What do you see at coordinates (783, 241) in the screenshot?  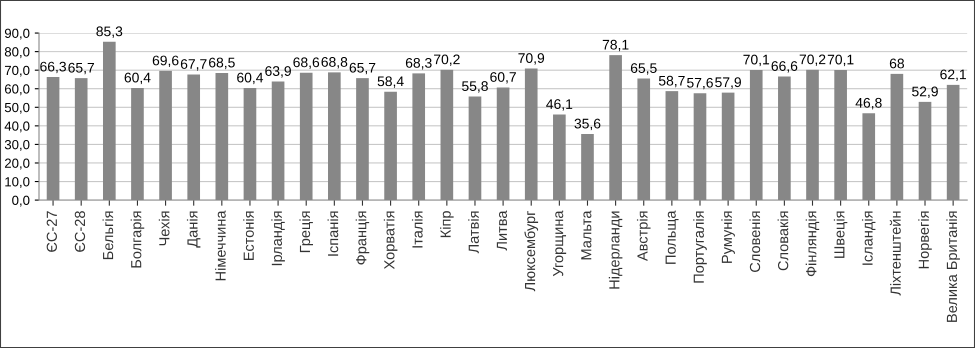 I see `x-tick-label: Словакія` at bounding box center [783, 241].